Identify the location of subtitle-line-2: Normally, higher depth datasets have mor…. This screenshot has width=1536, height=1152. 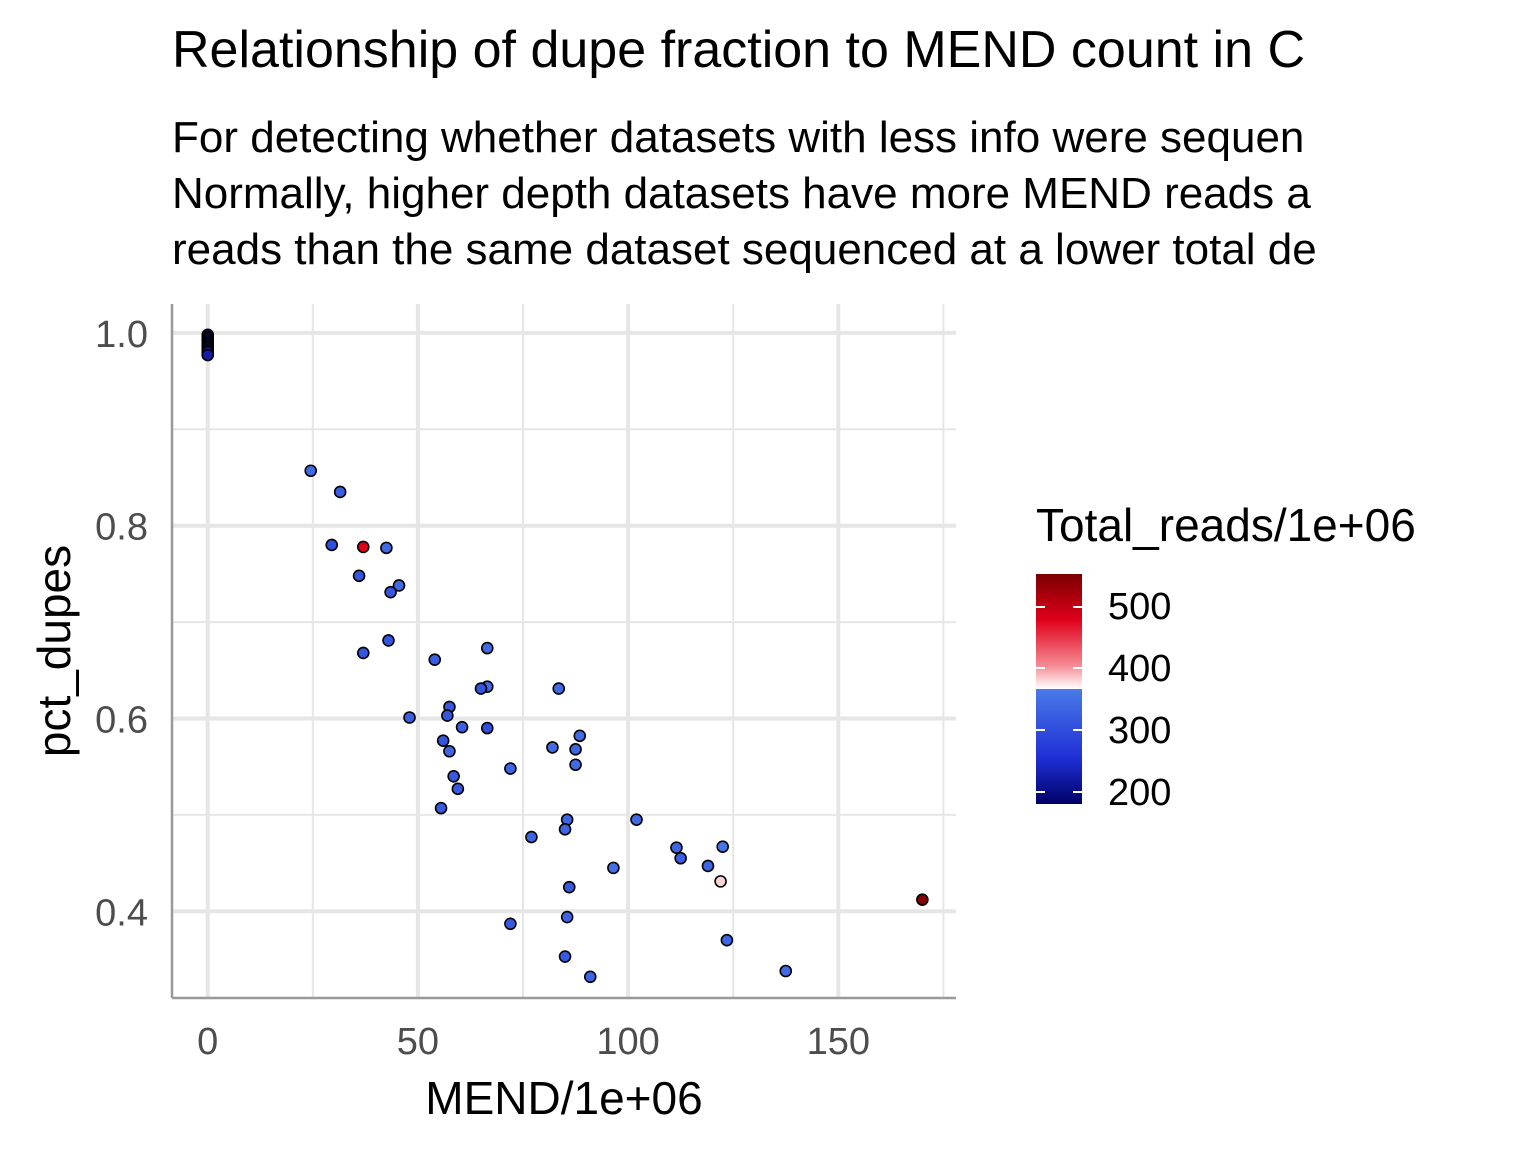
(741, 193).